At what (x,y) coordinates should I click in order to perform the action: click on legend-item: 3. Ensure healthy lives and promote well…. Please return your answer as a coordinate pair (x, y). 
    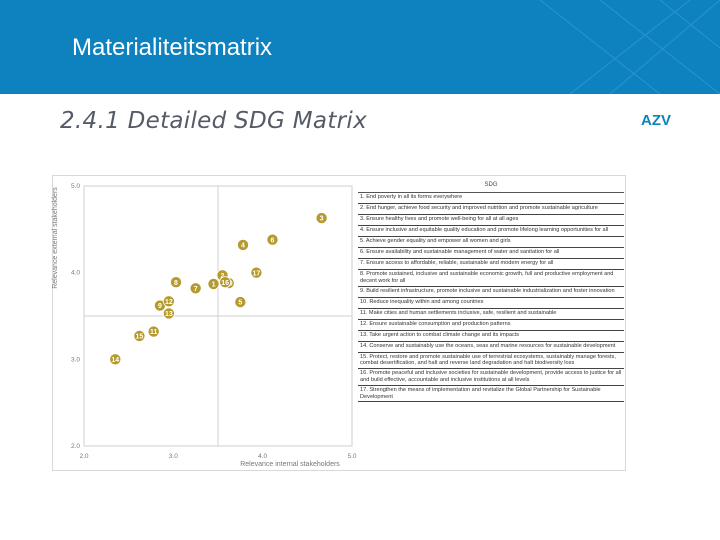
    Looking at the image, I should click on (491, 220).